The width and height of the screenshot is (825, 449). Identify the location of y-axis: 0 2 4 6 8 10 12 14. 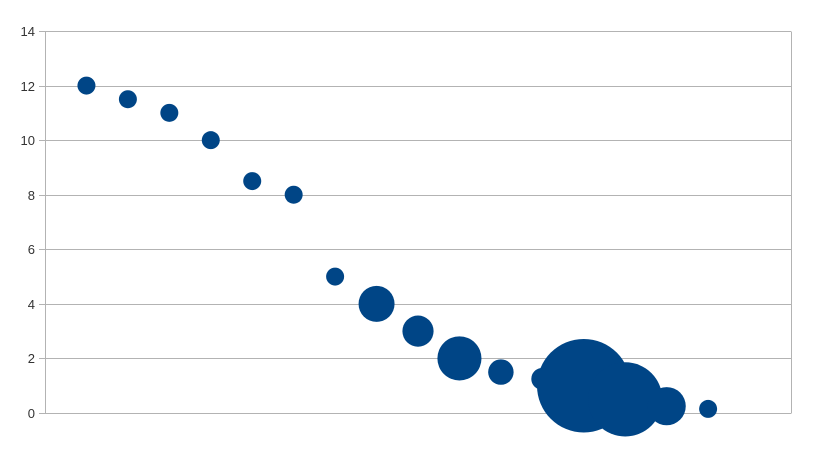
(28, 222).